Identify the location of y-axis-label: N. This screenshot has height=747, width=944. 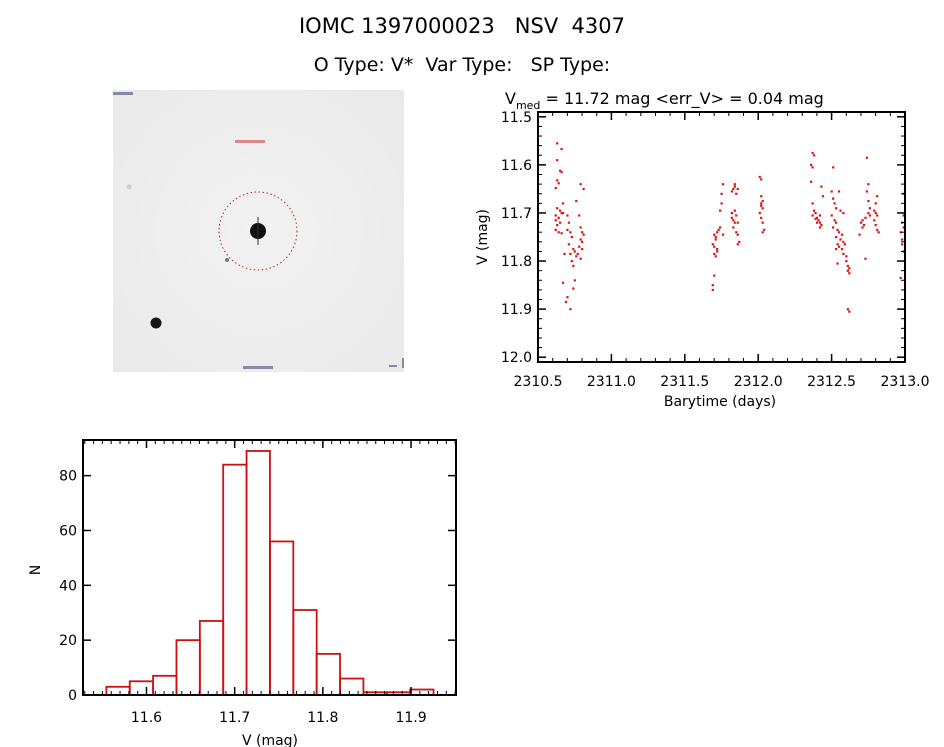
(36, 570).